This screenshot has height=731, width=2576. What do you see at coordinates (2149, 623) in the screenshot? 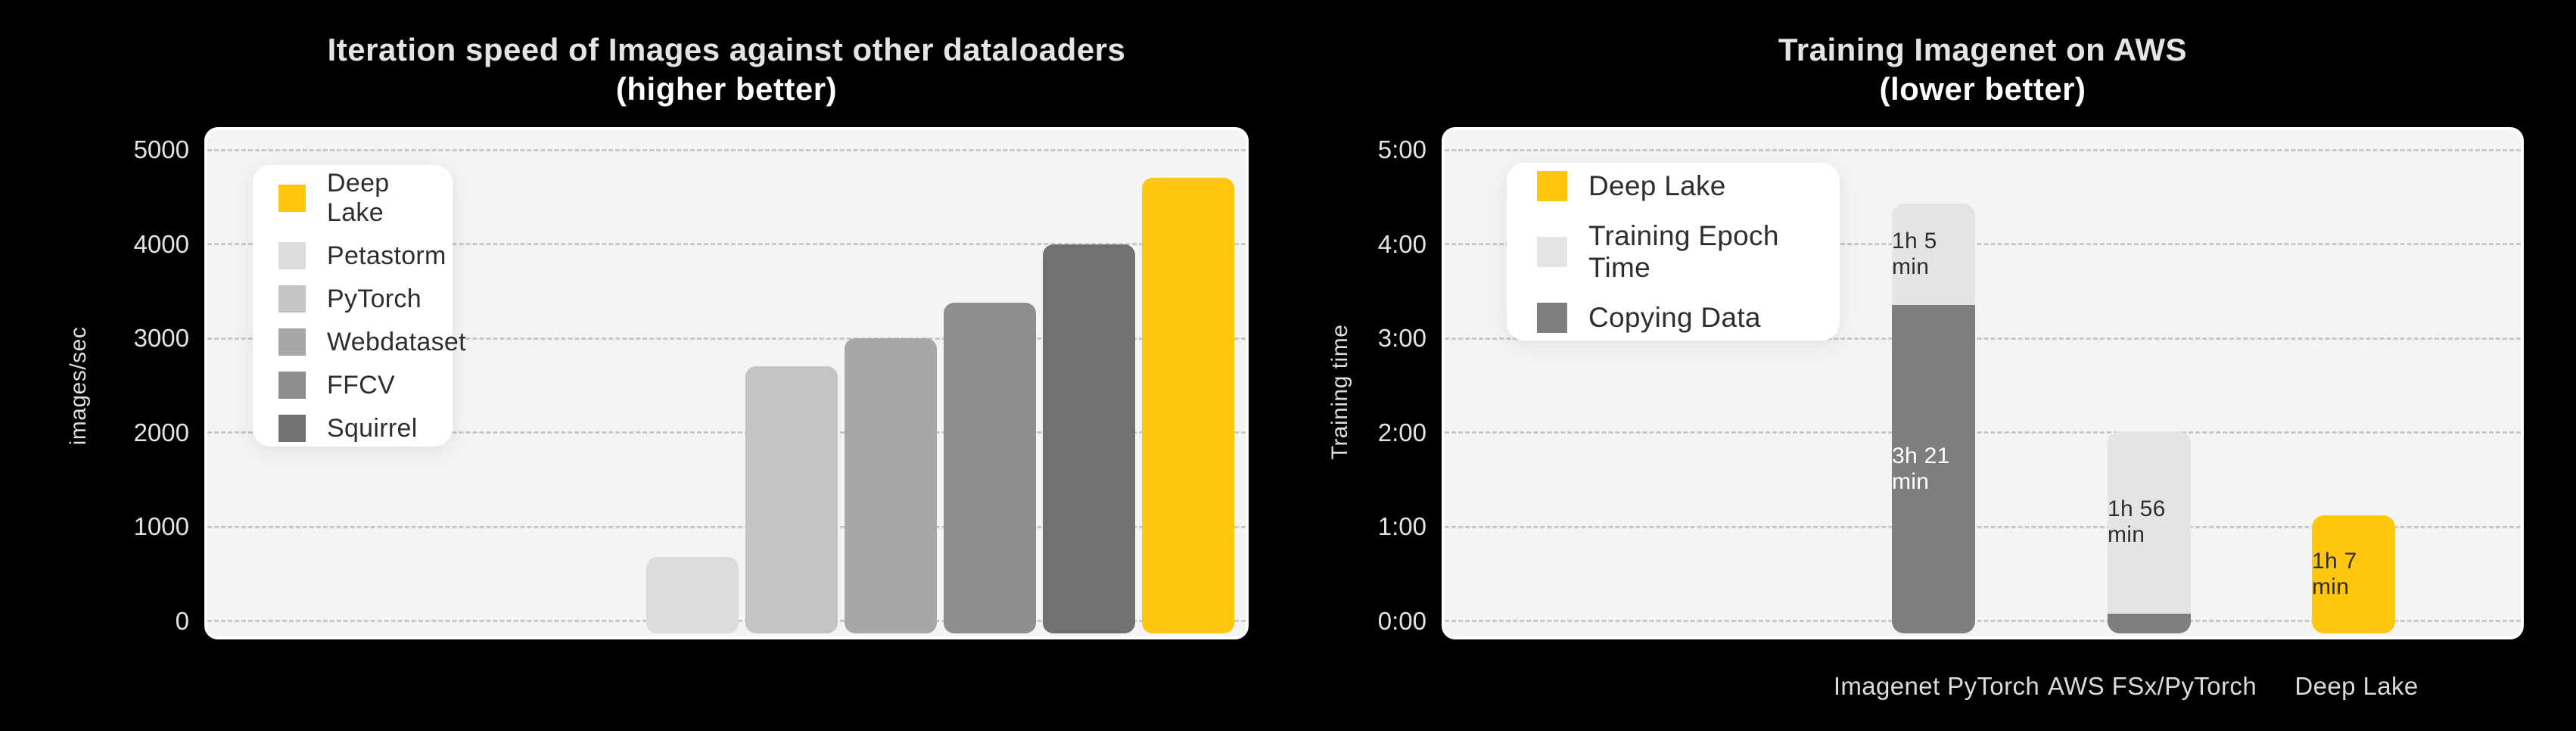
I see `bar-segment-copying-data` at bounding box center [2149, 623].